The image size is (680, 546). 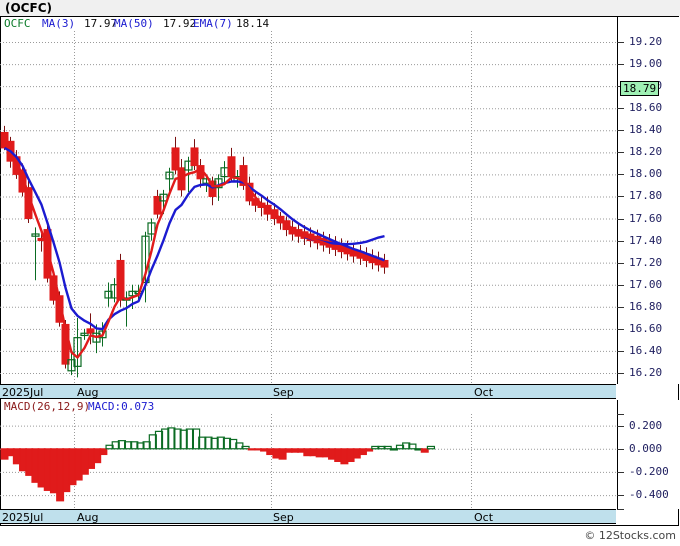 I want to click on date-axis-label: Aug, so click(x=88, y=392).